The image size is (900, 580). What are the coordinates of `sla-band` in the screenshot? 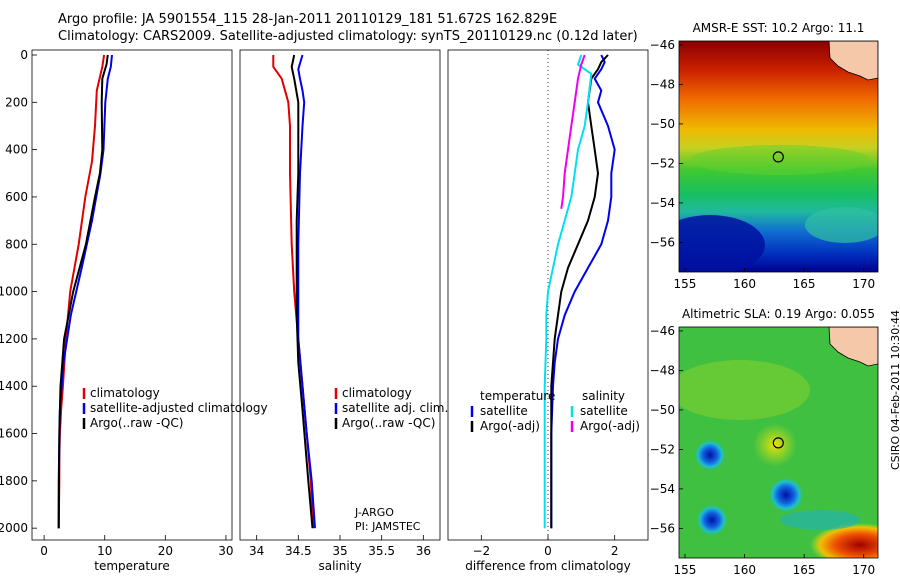 It's located at (820, 520).